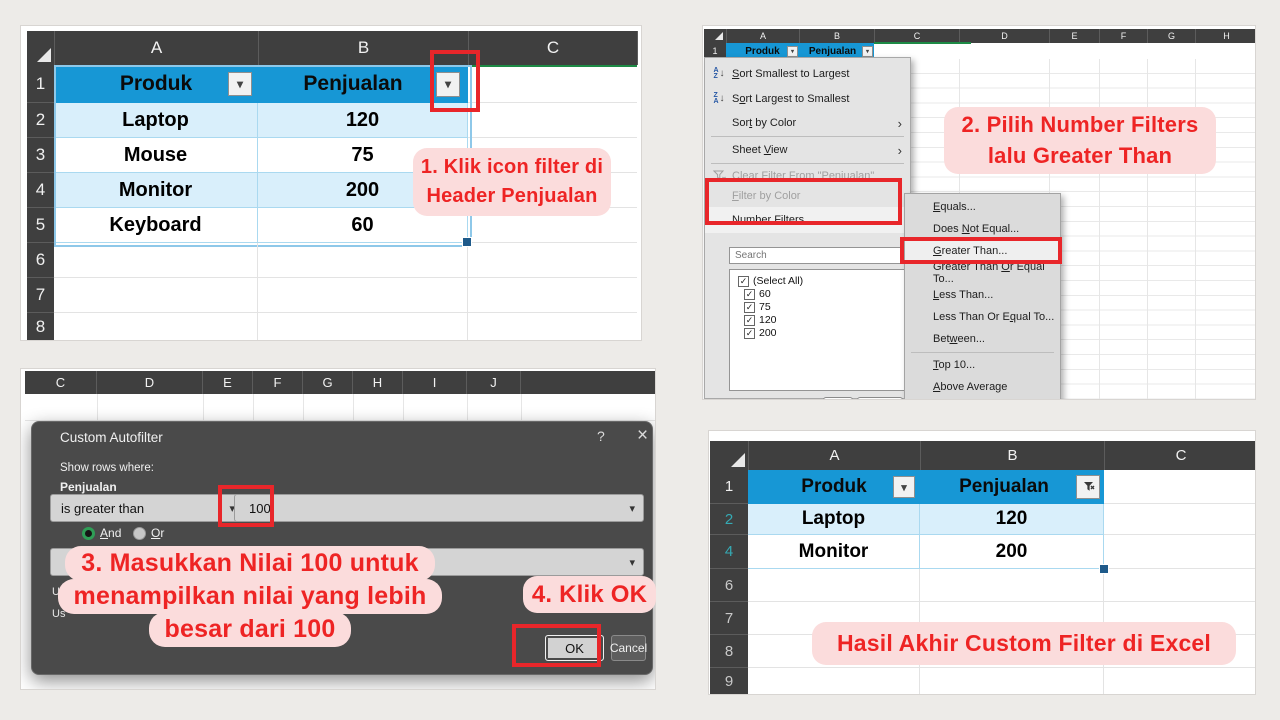  I want to click on row-number: 9, so click(729, 681).